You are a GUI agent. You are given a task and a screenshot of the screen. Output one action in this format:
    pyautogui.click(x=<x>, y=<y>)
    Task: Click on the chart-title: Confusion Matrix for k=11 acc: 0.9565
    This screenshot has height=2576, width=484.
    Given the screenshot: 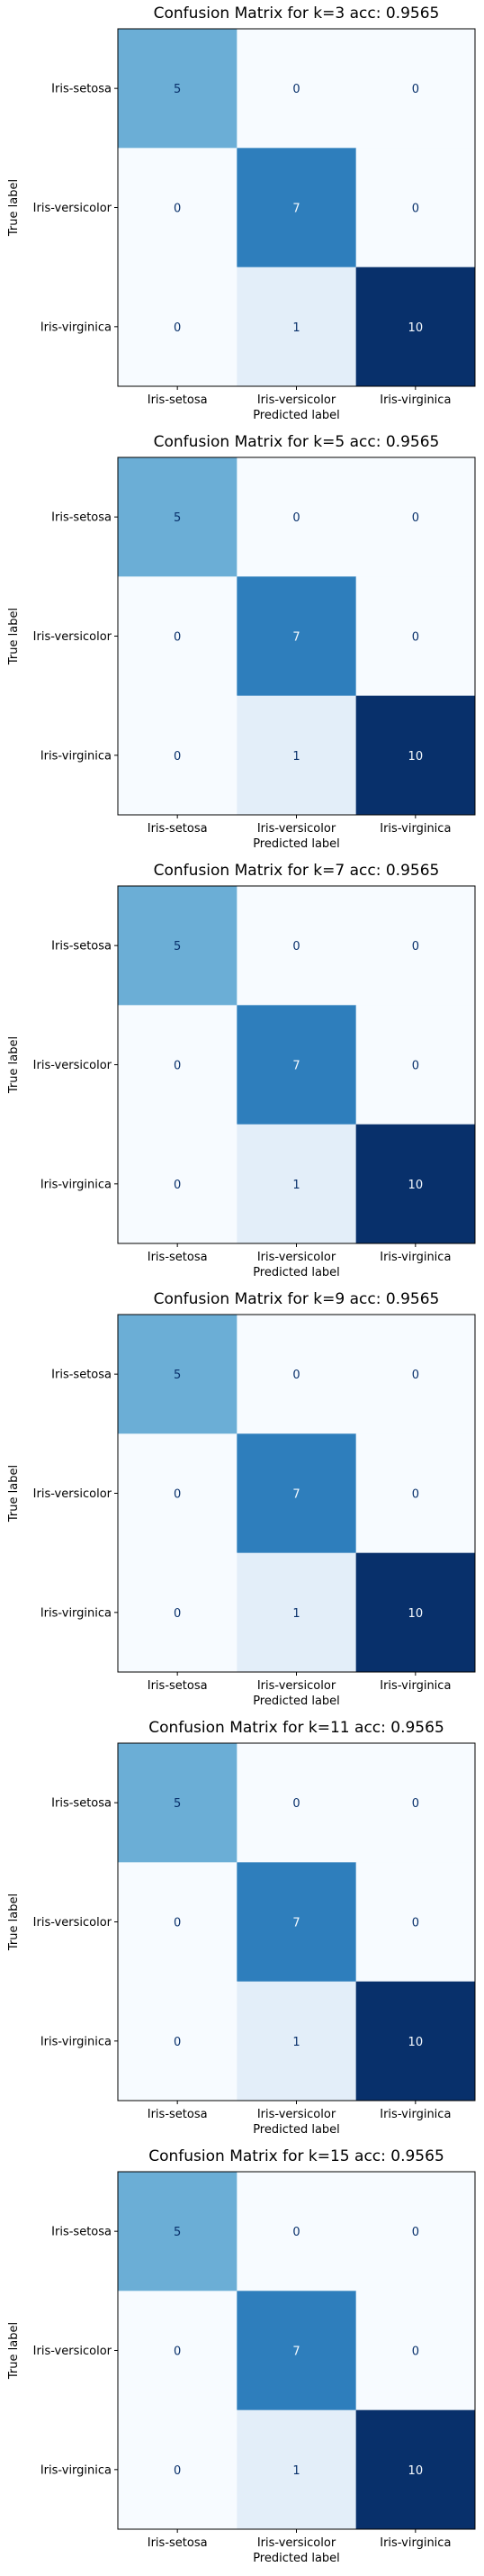 What is the action you would take?
    pyautogui.click(x=296, y=1728)
    